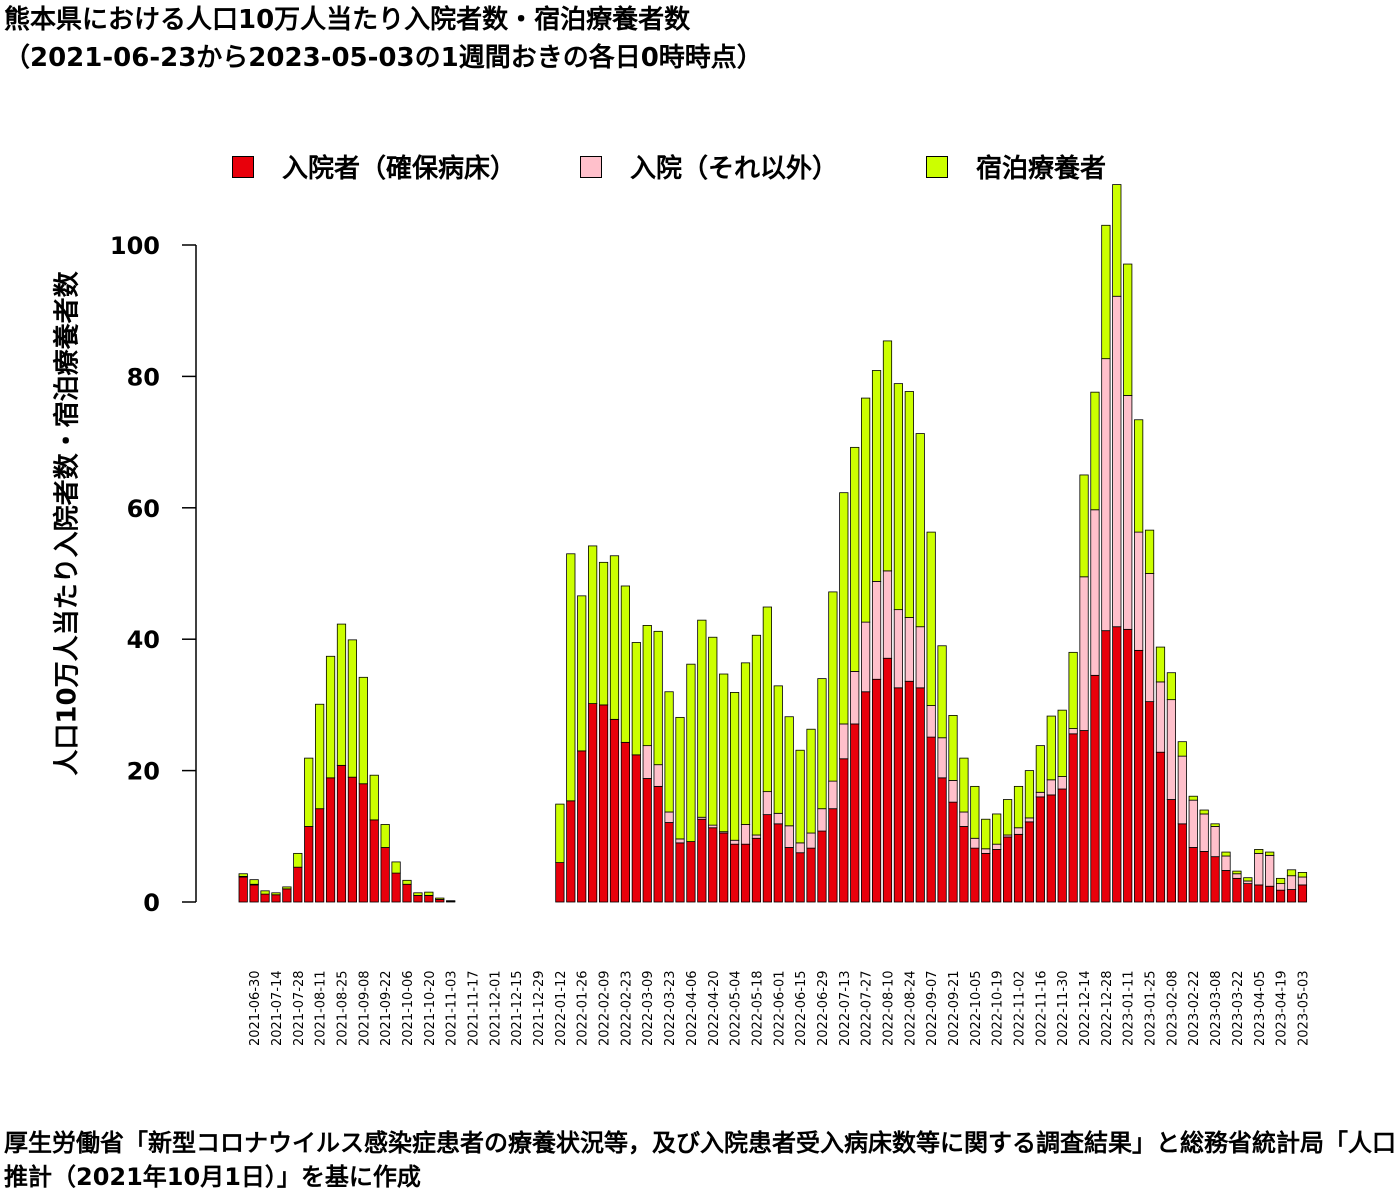 The height and width of the screenshot is (1200, 1400). I want to click on x-tick-label: 2023-05-03, so click(1303, 1008).